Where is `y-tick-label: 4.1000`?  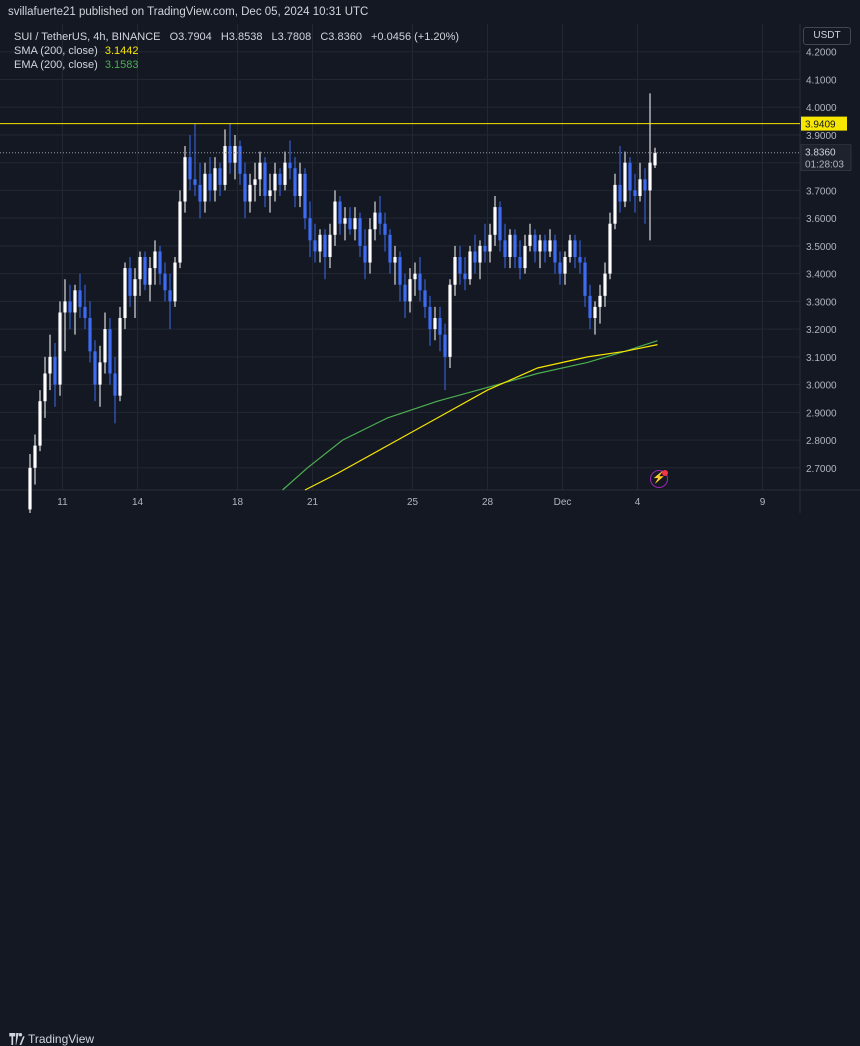
y-tick-label: 4.1000 is located at coordinates (821, 80).